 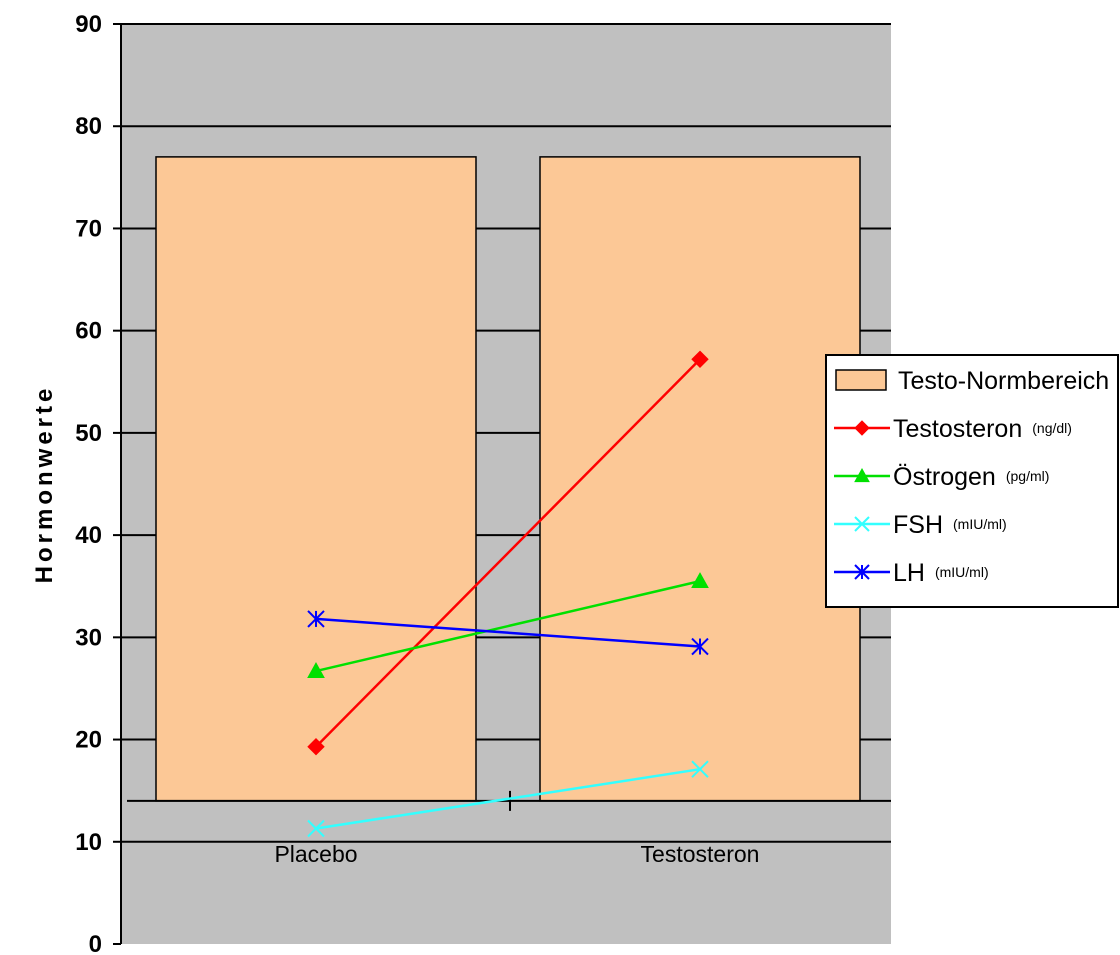 What do you see at coordinates (700, 580) in the screenshot?
I see `data-point-strogen-testosteron` at bounding box center [700, 580].